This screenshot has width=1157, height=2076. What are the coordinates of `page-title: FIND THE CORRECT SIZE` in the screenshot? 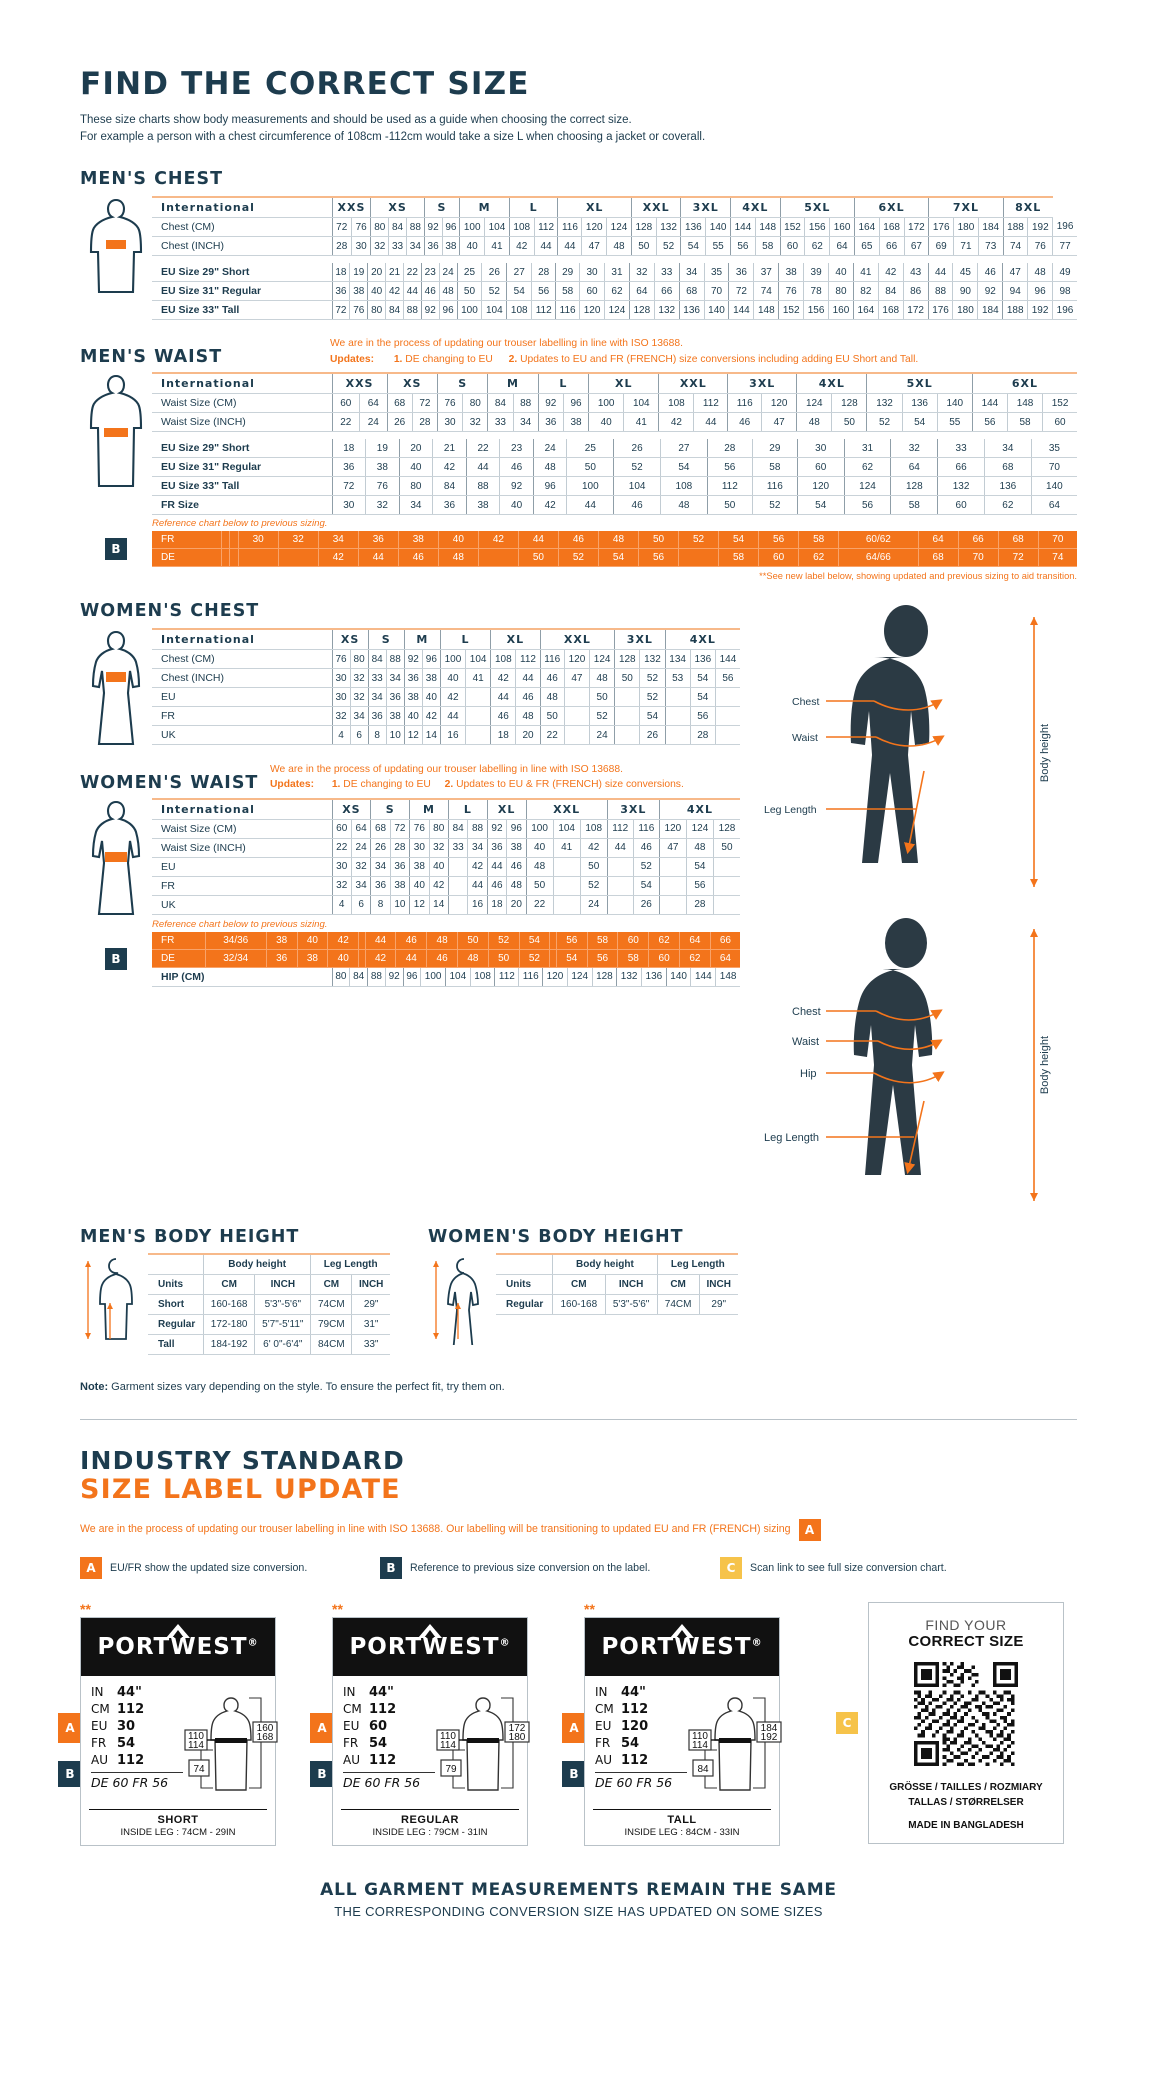 It's located at (305, 84).